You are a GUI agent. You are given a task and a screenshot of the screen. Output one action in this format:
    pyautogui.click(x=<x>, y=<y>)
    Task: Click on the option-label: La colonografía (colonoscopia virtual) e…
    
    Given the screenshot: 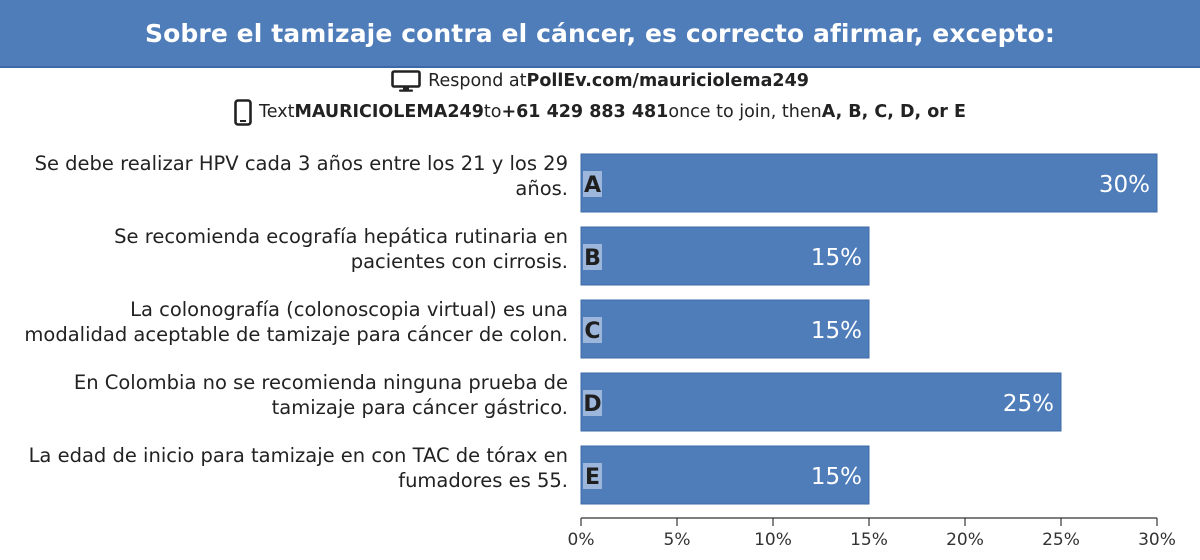 What is the action you would take?
    pyautogui.click(x=288, y=322)
    